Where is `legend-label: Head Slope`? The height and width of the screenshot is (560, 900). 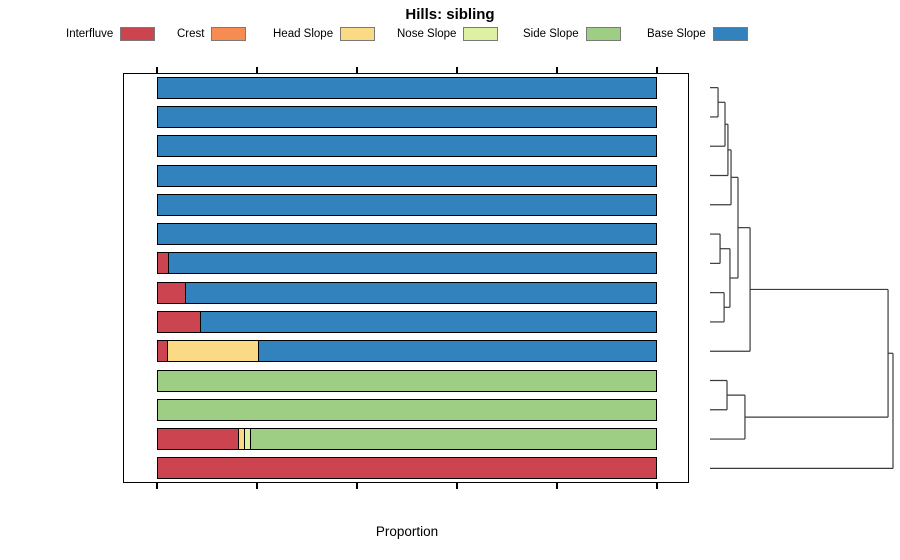 legend-label: Head Slope is located at coordinates (303, 34).